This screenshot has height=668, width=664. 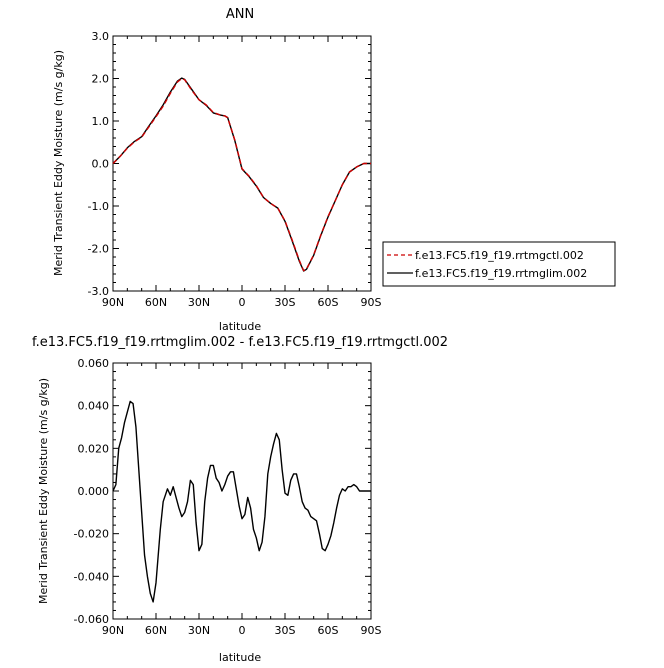 What do you see at coordinates (91, 534) in the screenshot?
I see `y-tick-label: -0.020` at bounding box center [91, 534].